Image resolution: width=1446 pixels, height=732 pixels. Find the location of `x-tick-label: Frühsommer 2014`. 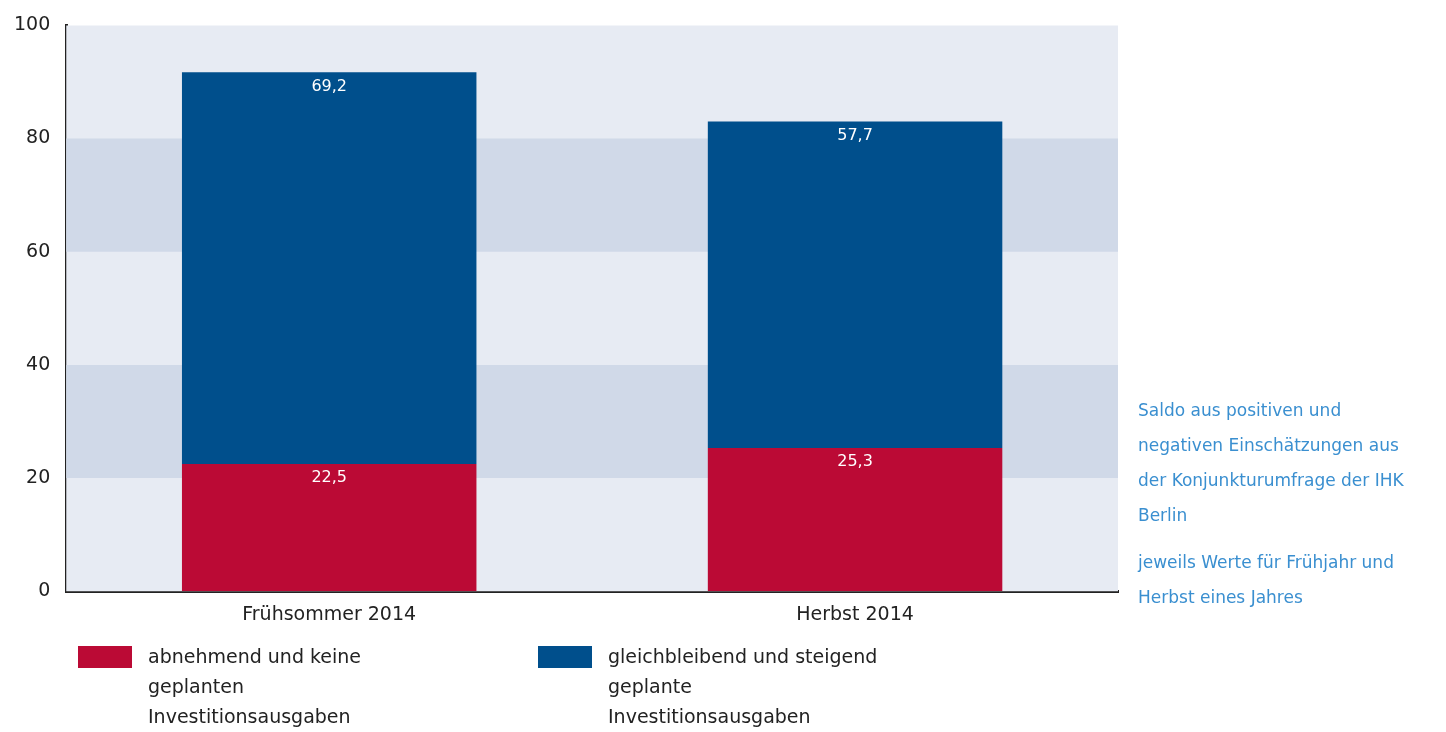

x-tick-label: Frühsommer 2014 is located at coordinates (329, 612).